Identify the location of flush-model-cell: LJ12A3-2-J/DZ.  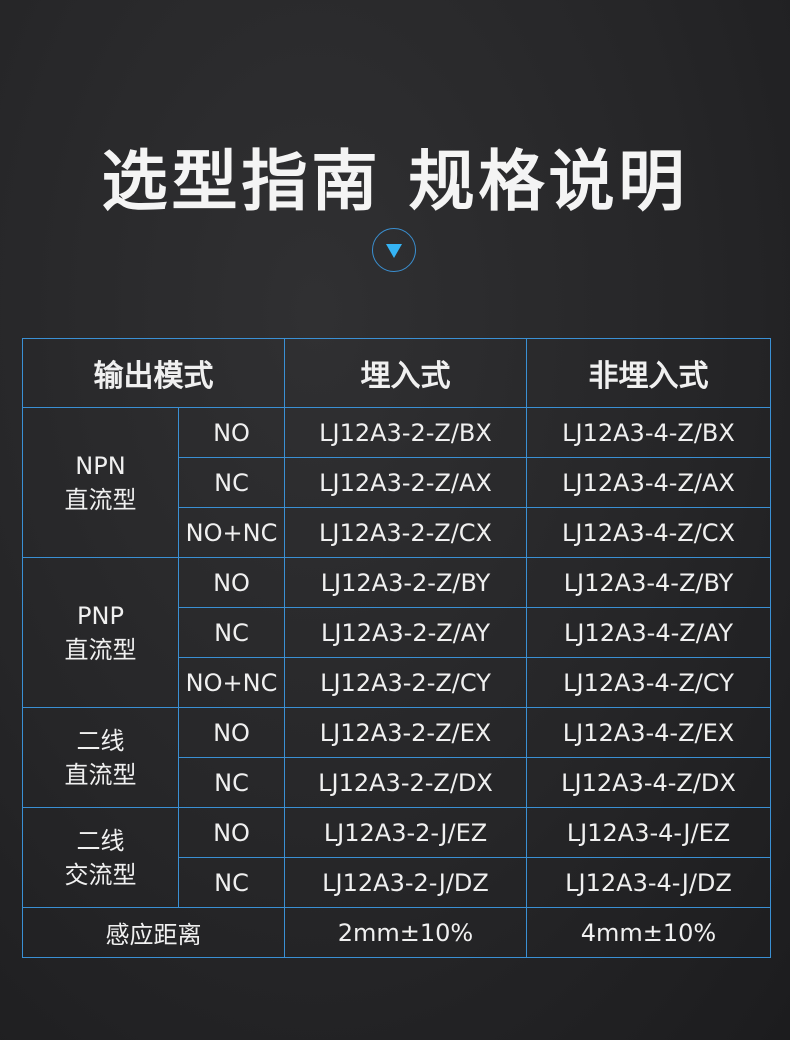
(405, 882).